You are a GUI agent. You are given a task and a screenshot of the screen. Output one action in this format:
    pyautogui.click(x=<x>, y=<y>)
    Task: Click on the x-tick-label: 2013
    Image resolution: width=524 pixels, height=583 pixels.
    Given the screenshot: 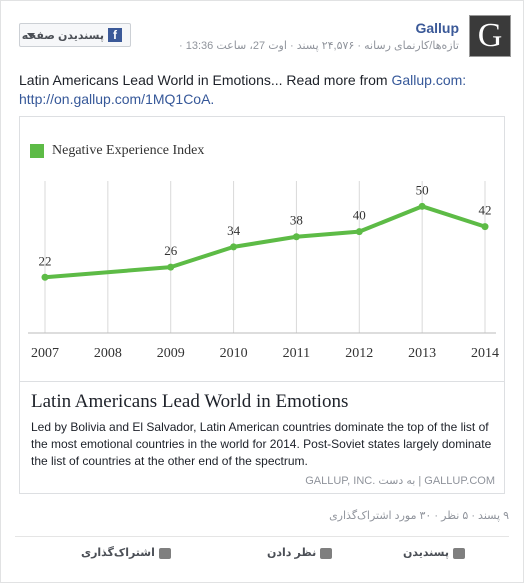 What is the action you would take?
    pyautogui.click(x=422, y=353)
    